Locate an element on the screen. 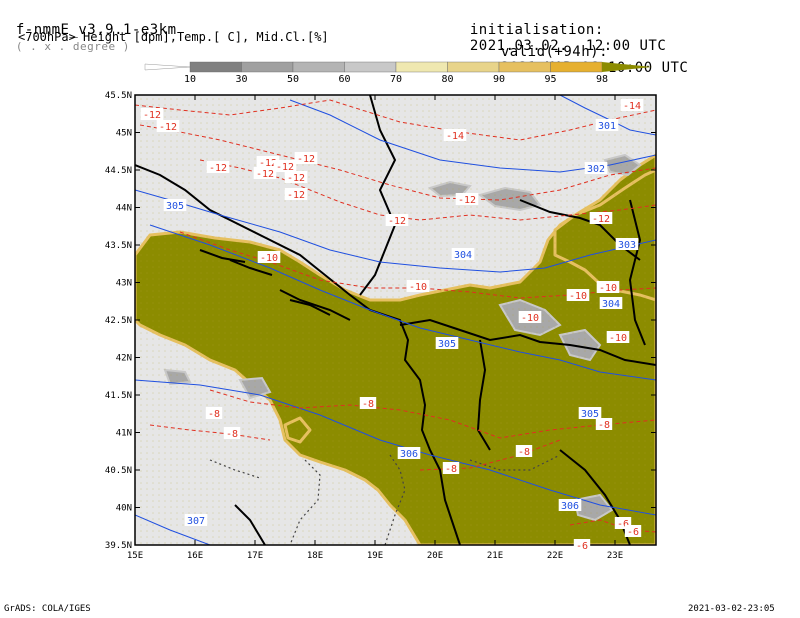  cloud-cover-legend: 10 30 50 60 70 80 90 95 98 is located at coordinates (398, 73).